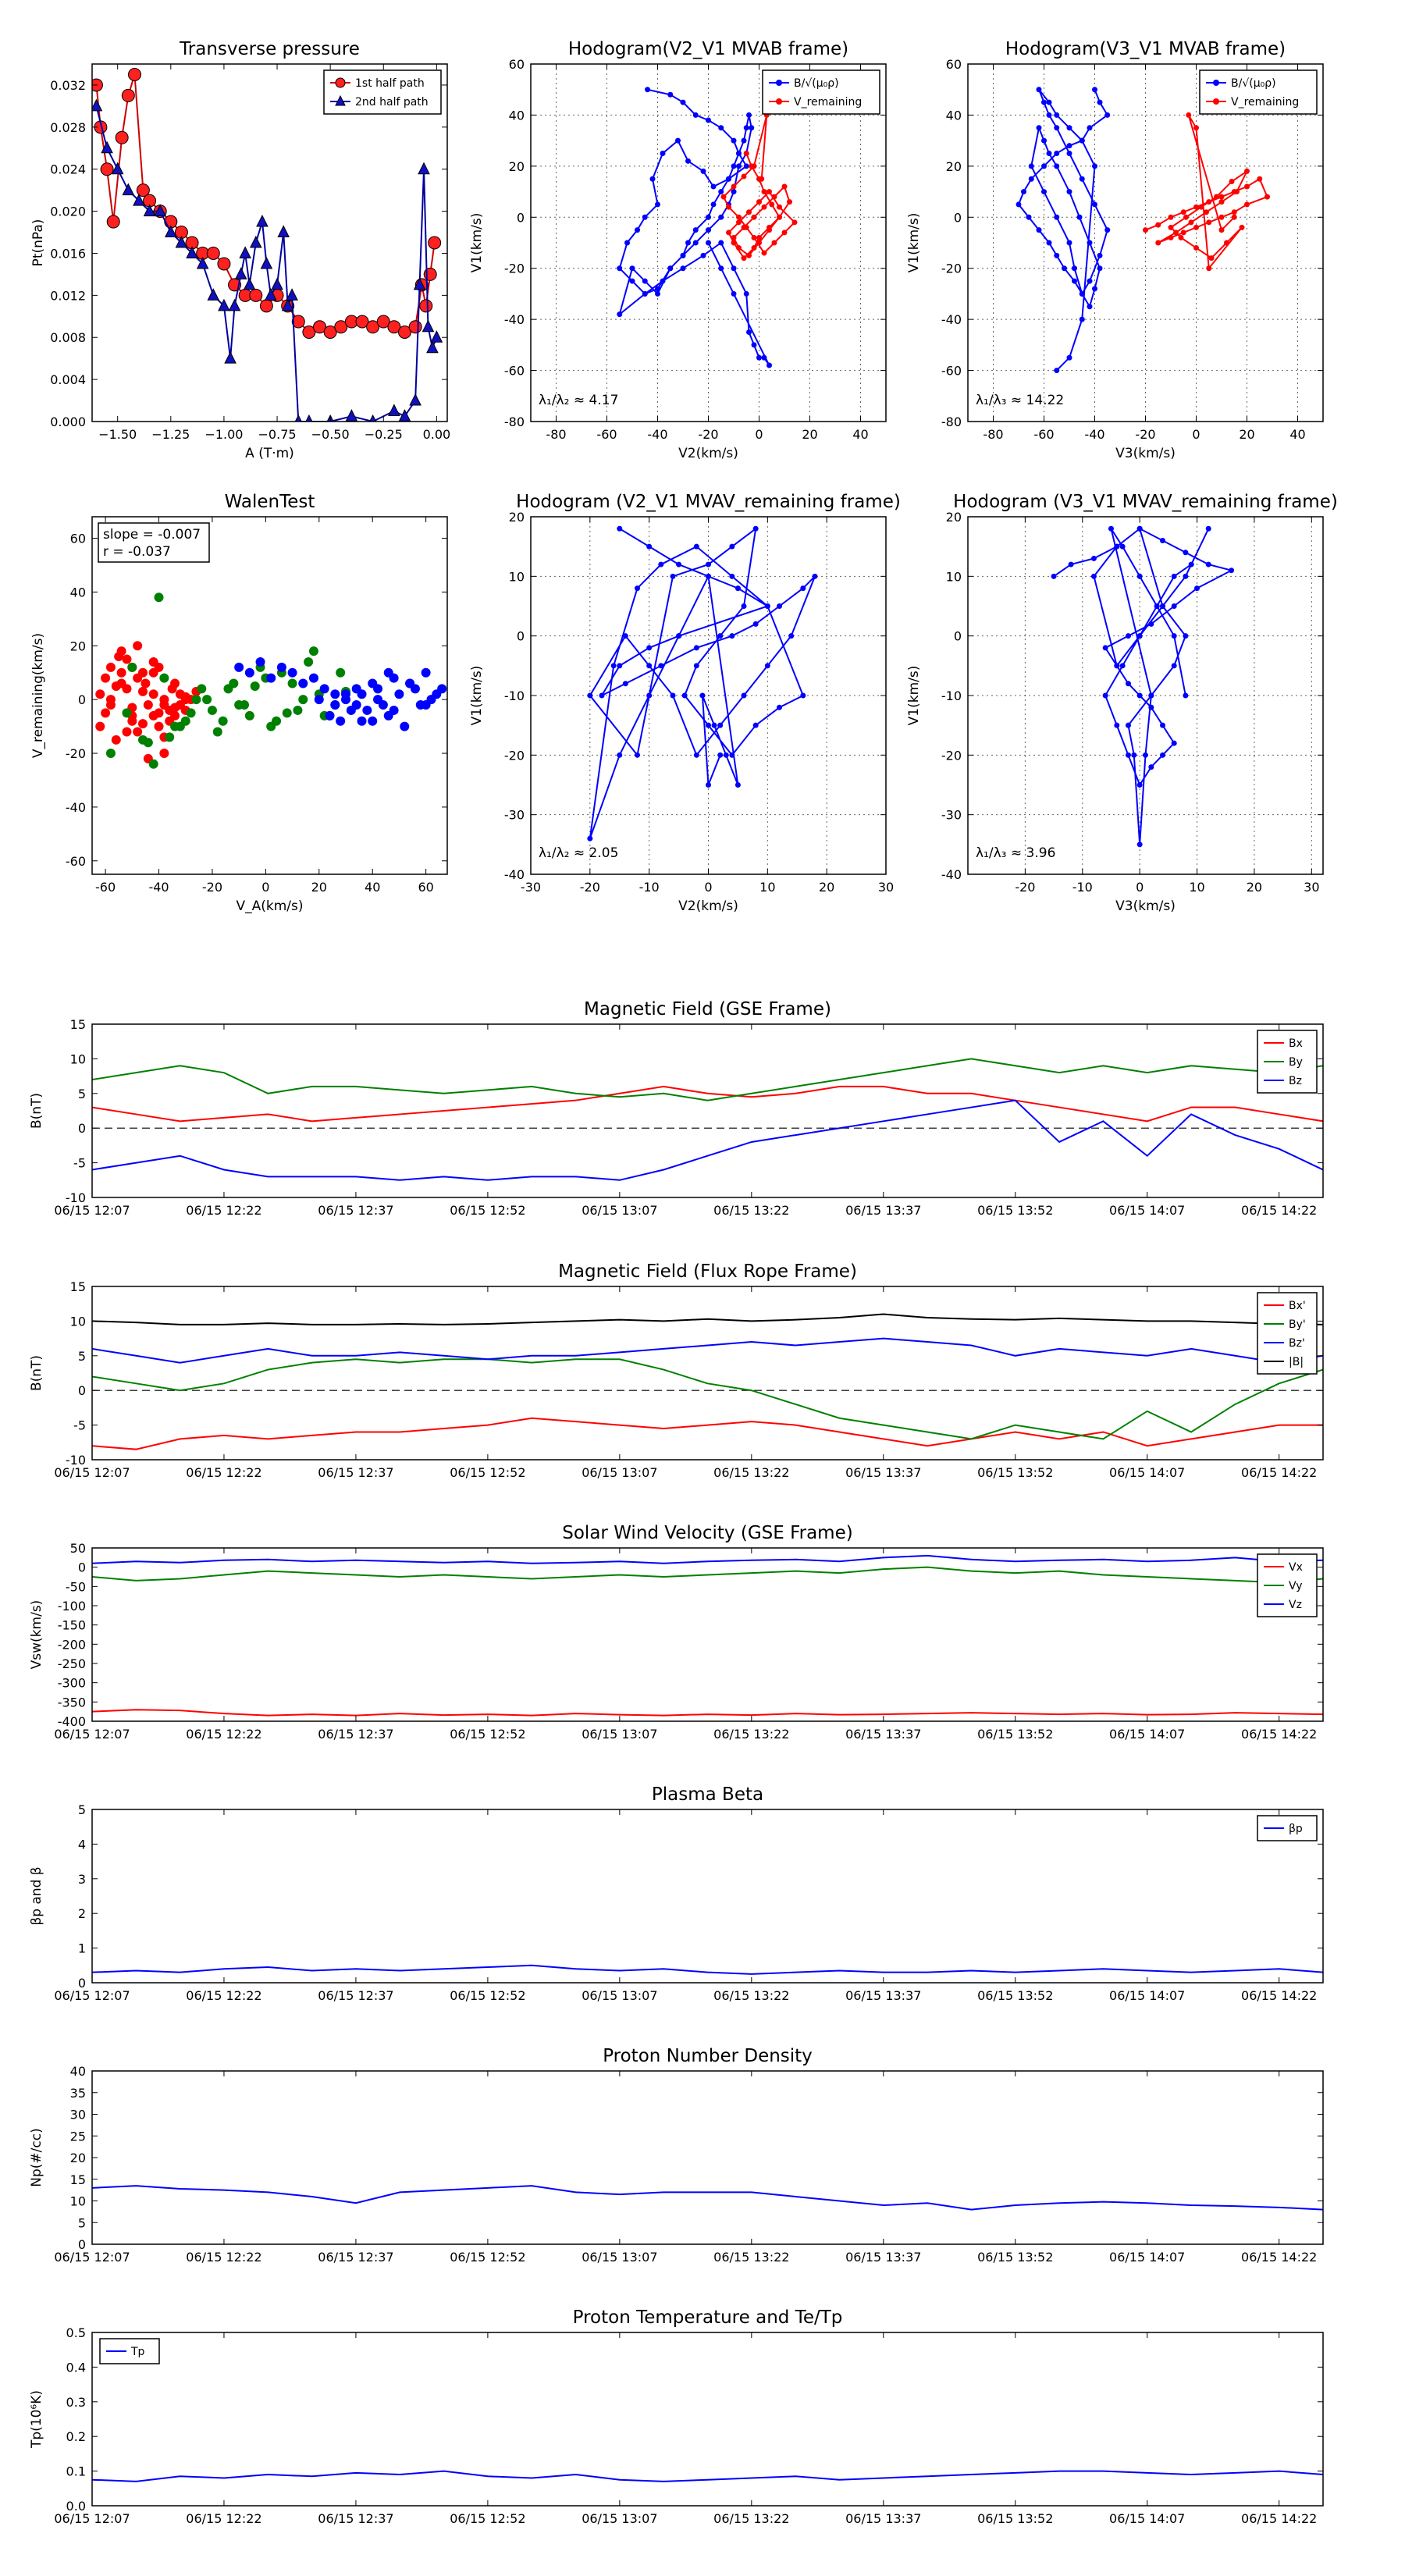 This screenshot has width=1405, height=2576. I want to click on x-tick-label: -20, so click(708, 434).